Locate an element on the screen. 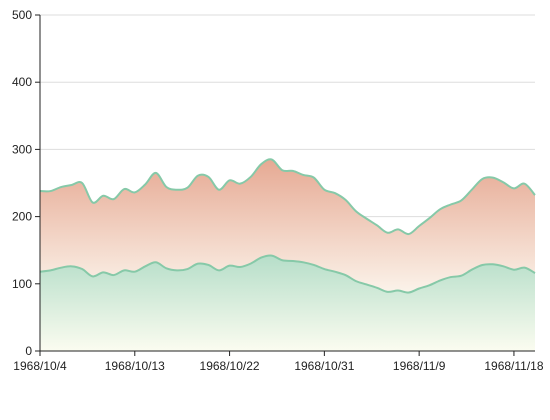 The width and height of the screenshot is (550, 420). x-tick-label: 1968/10/31 is located at coordinates (324, 366).